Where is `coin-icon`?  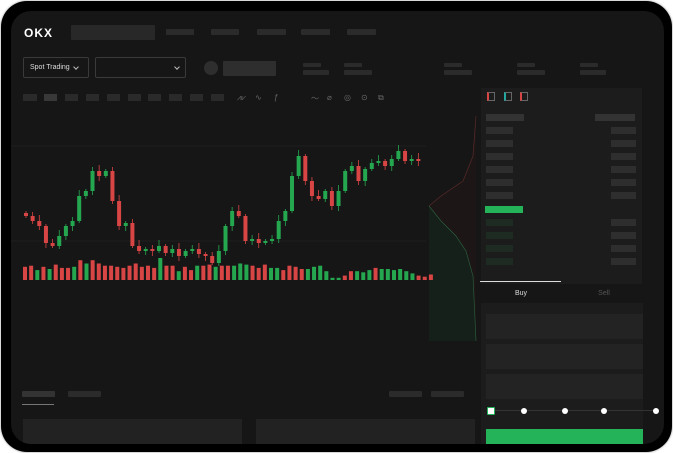
coin-icon is located at coordinates (211, 68).